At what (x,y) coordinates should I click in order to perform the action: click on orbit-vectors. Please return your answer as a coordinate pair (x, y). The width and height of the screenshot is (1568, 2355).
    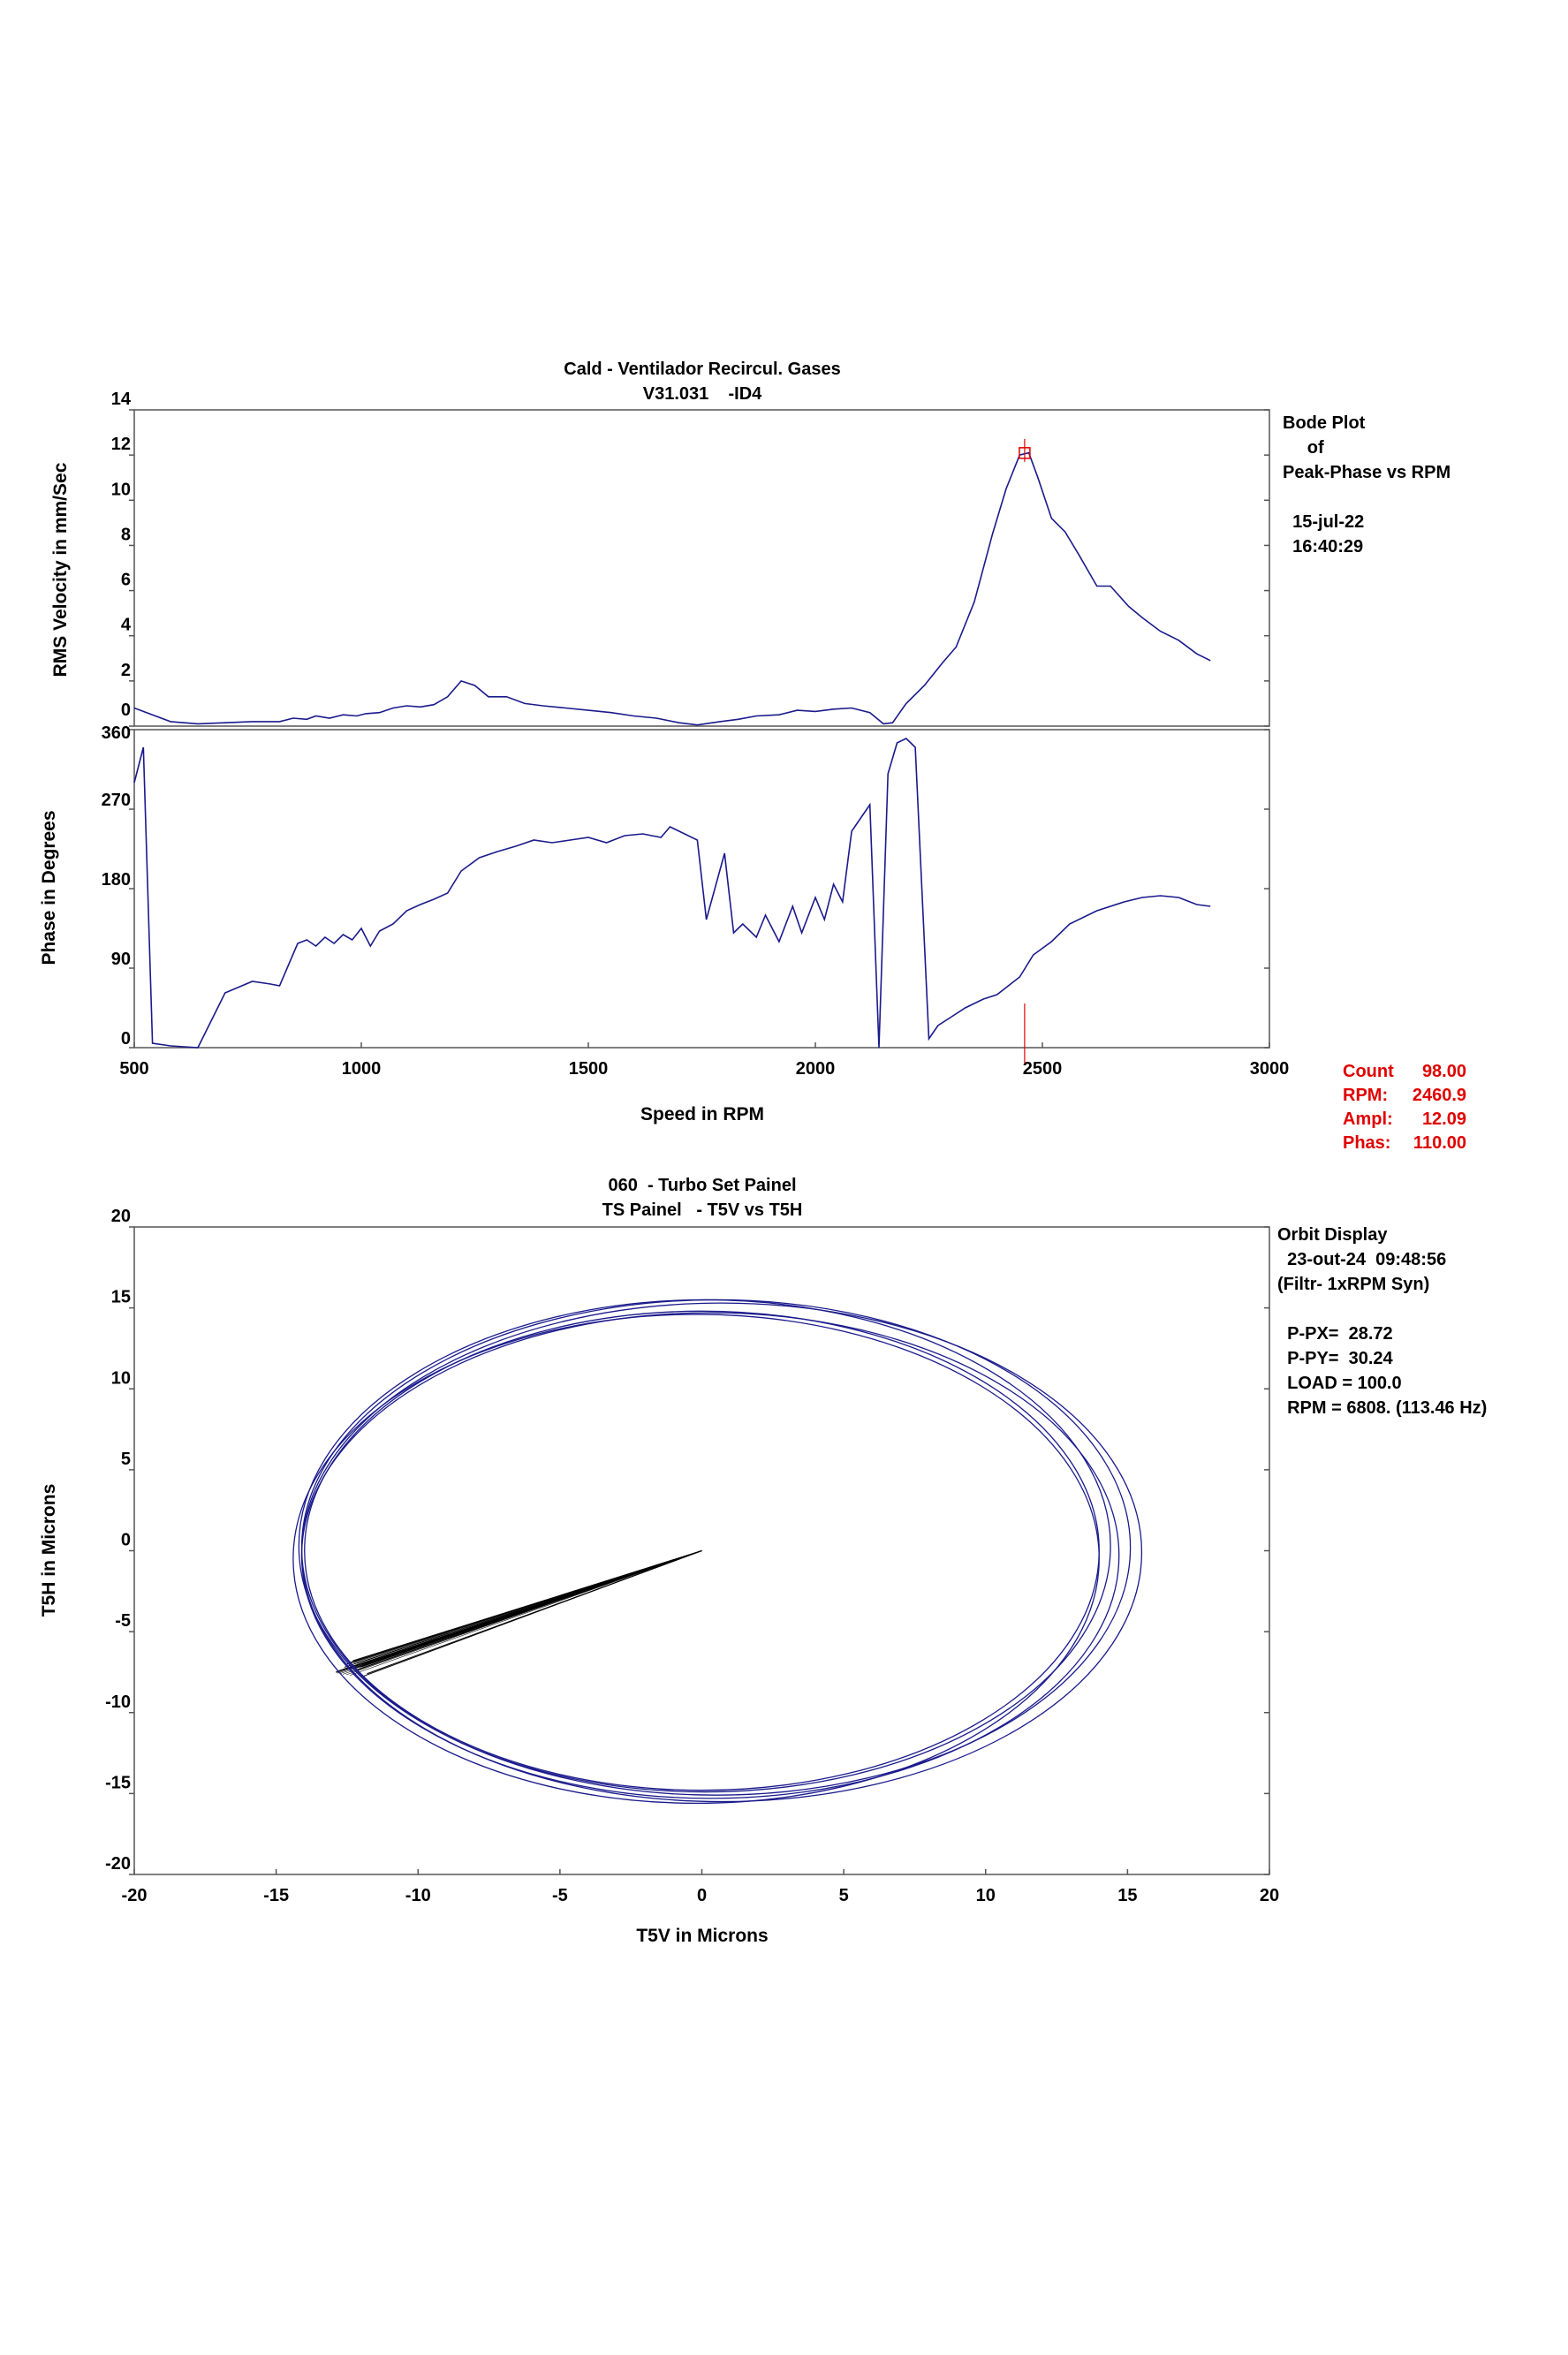
    Looking at the image, I should click on (518, 1613).